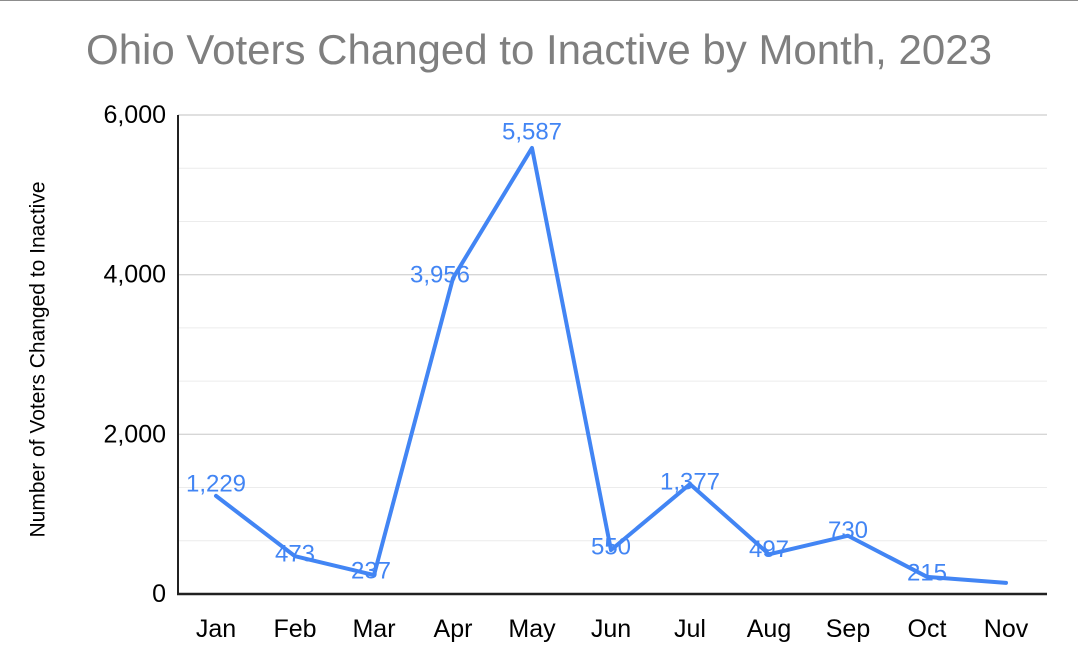  I want to click on y-axis-tick-labels: 0 2,000 4,000 6,000, so click(134, 354).